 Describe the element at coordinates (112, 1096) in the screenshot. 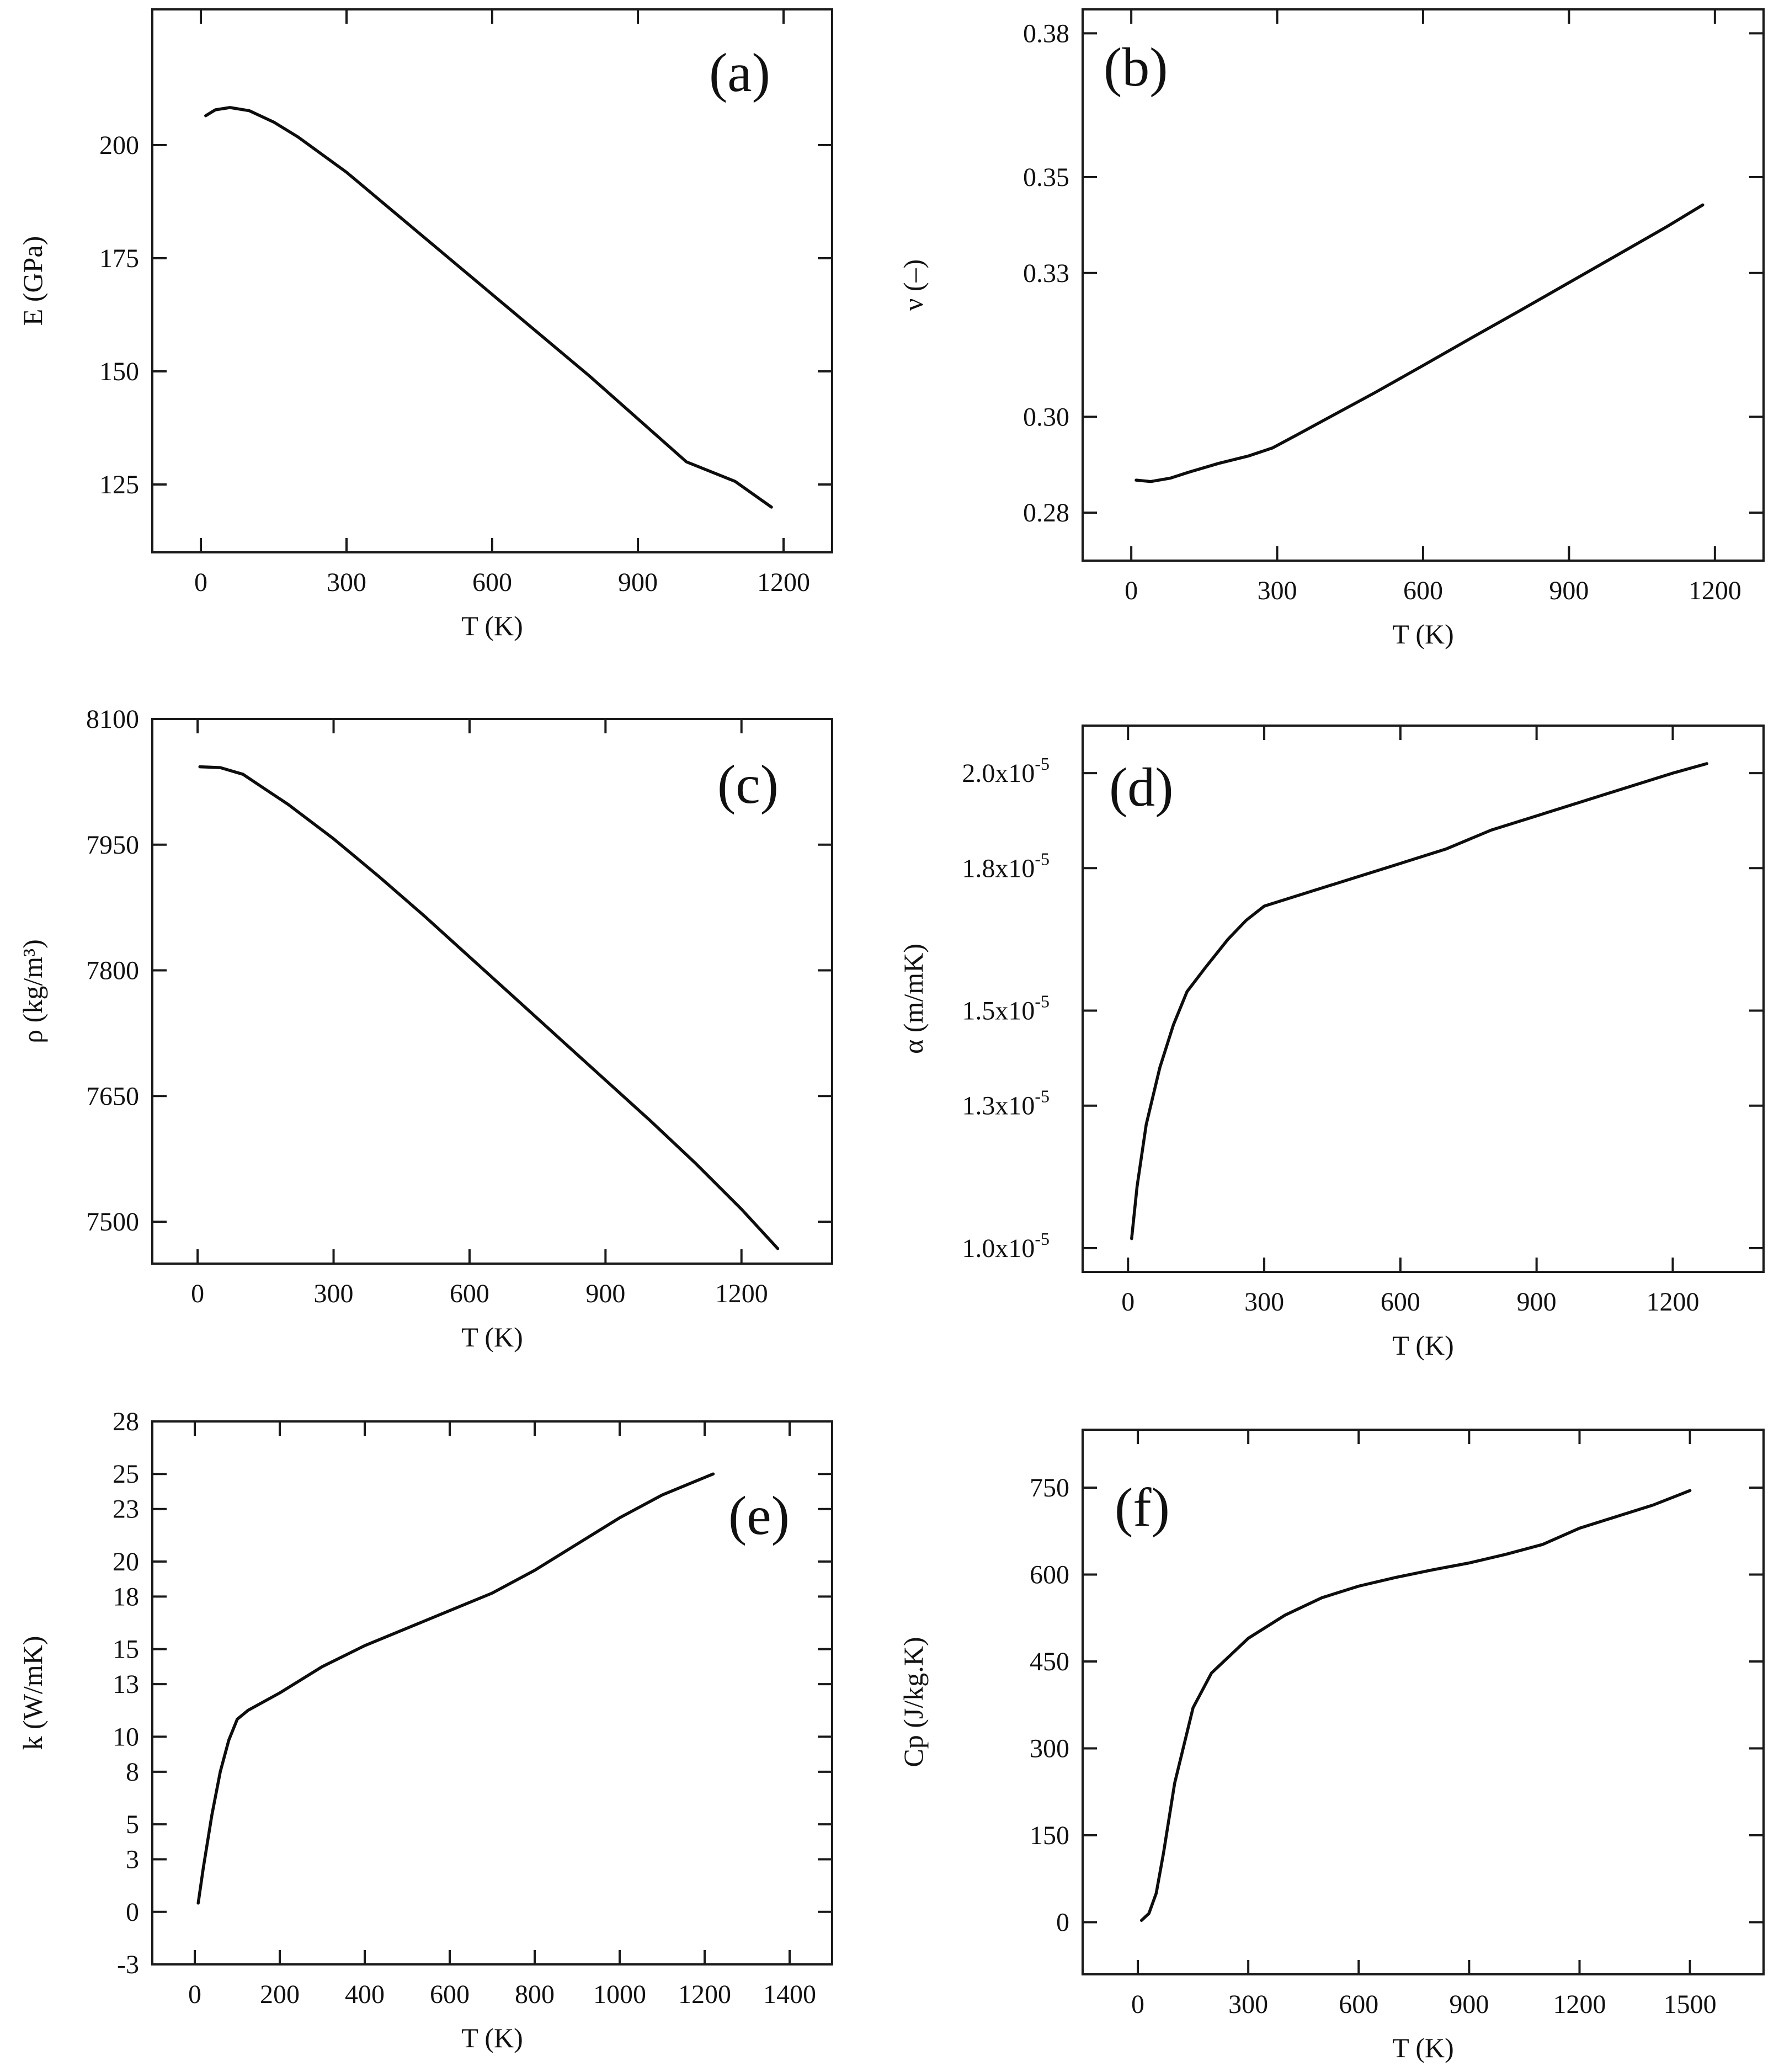

I see `y-tick-label: 7650` at that location.